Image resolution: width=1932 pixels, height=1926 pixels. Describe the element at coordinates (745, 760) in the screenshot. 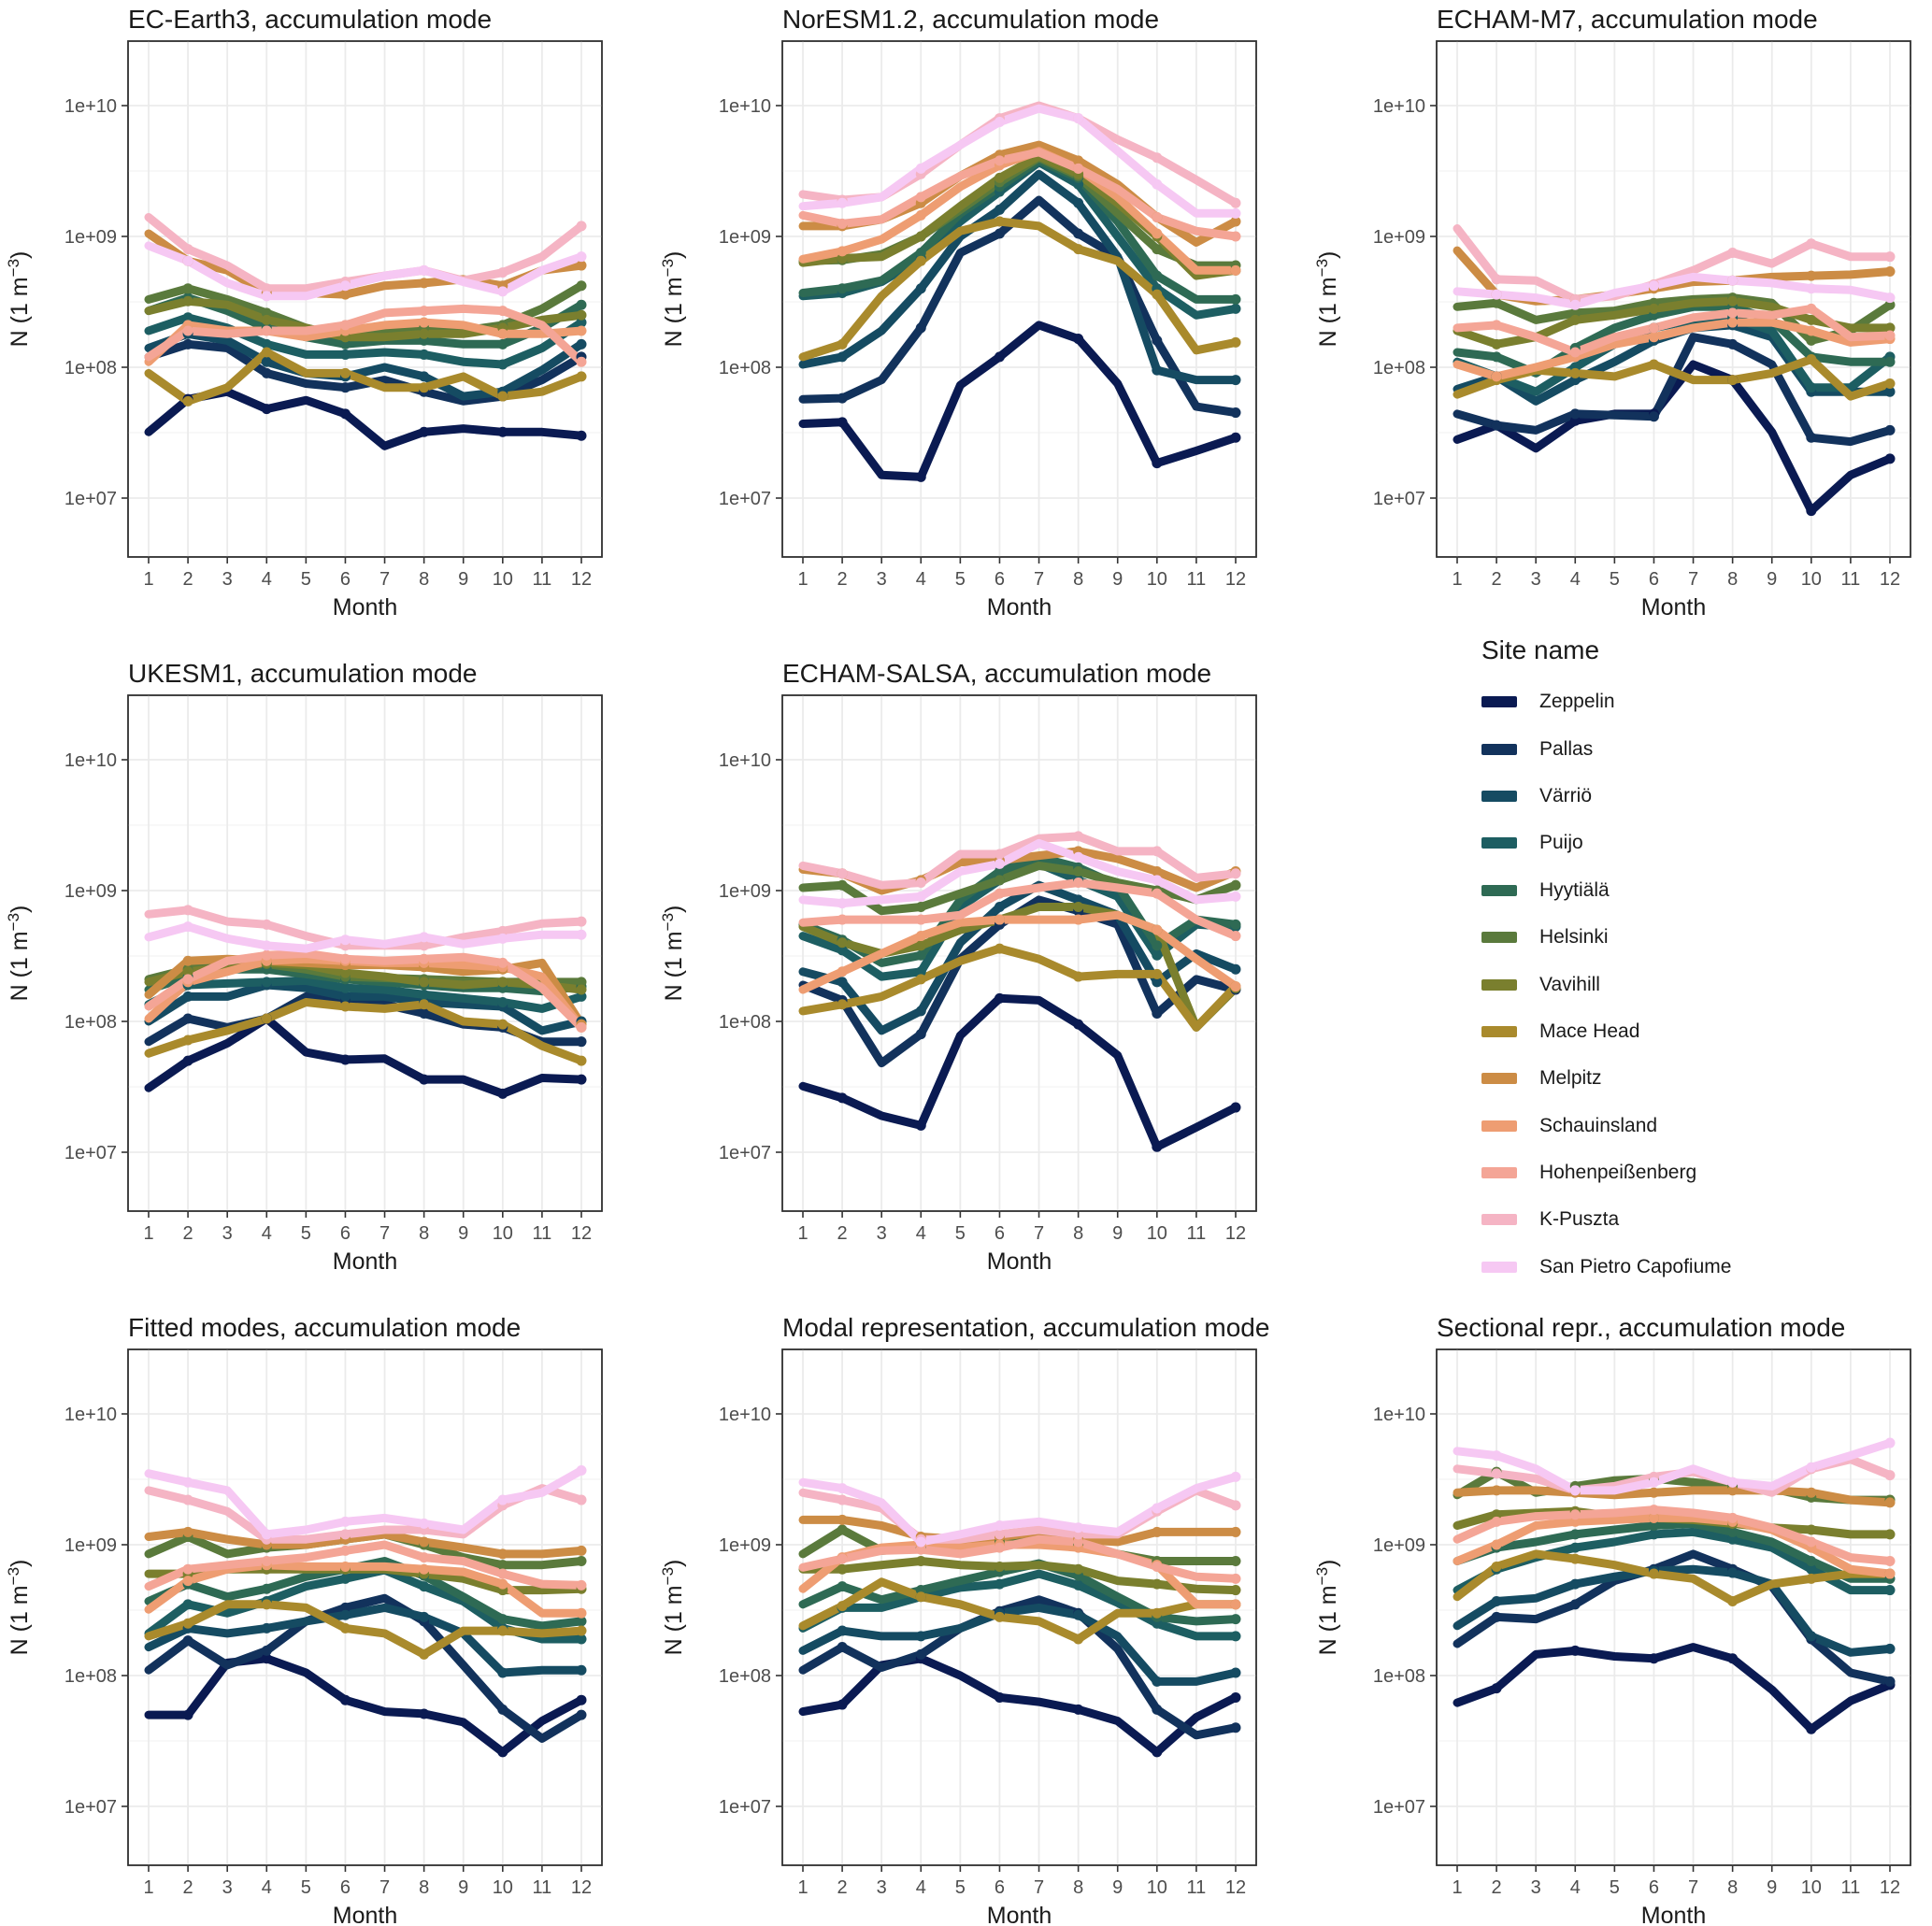

I see `y-tick-label: 1e+10` at that location.